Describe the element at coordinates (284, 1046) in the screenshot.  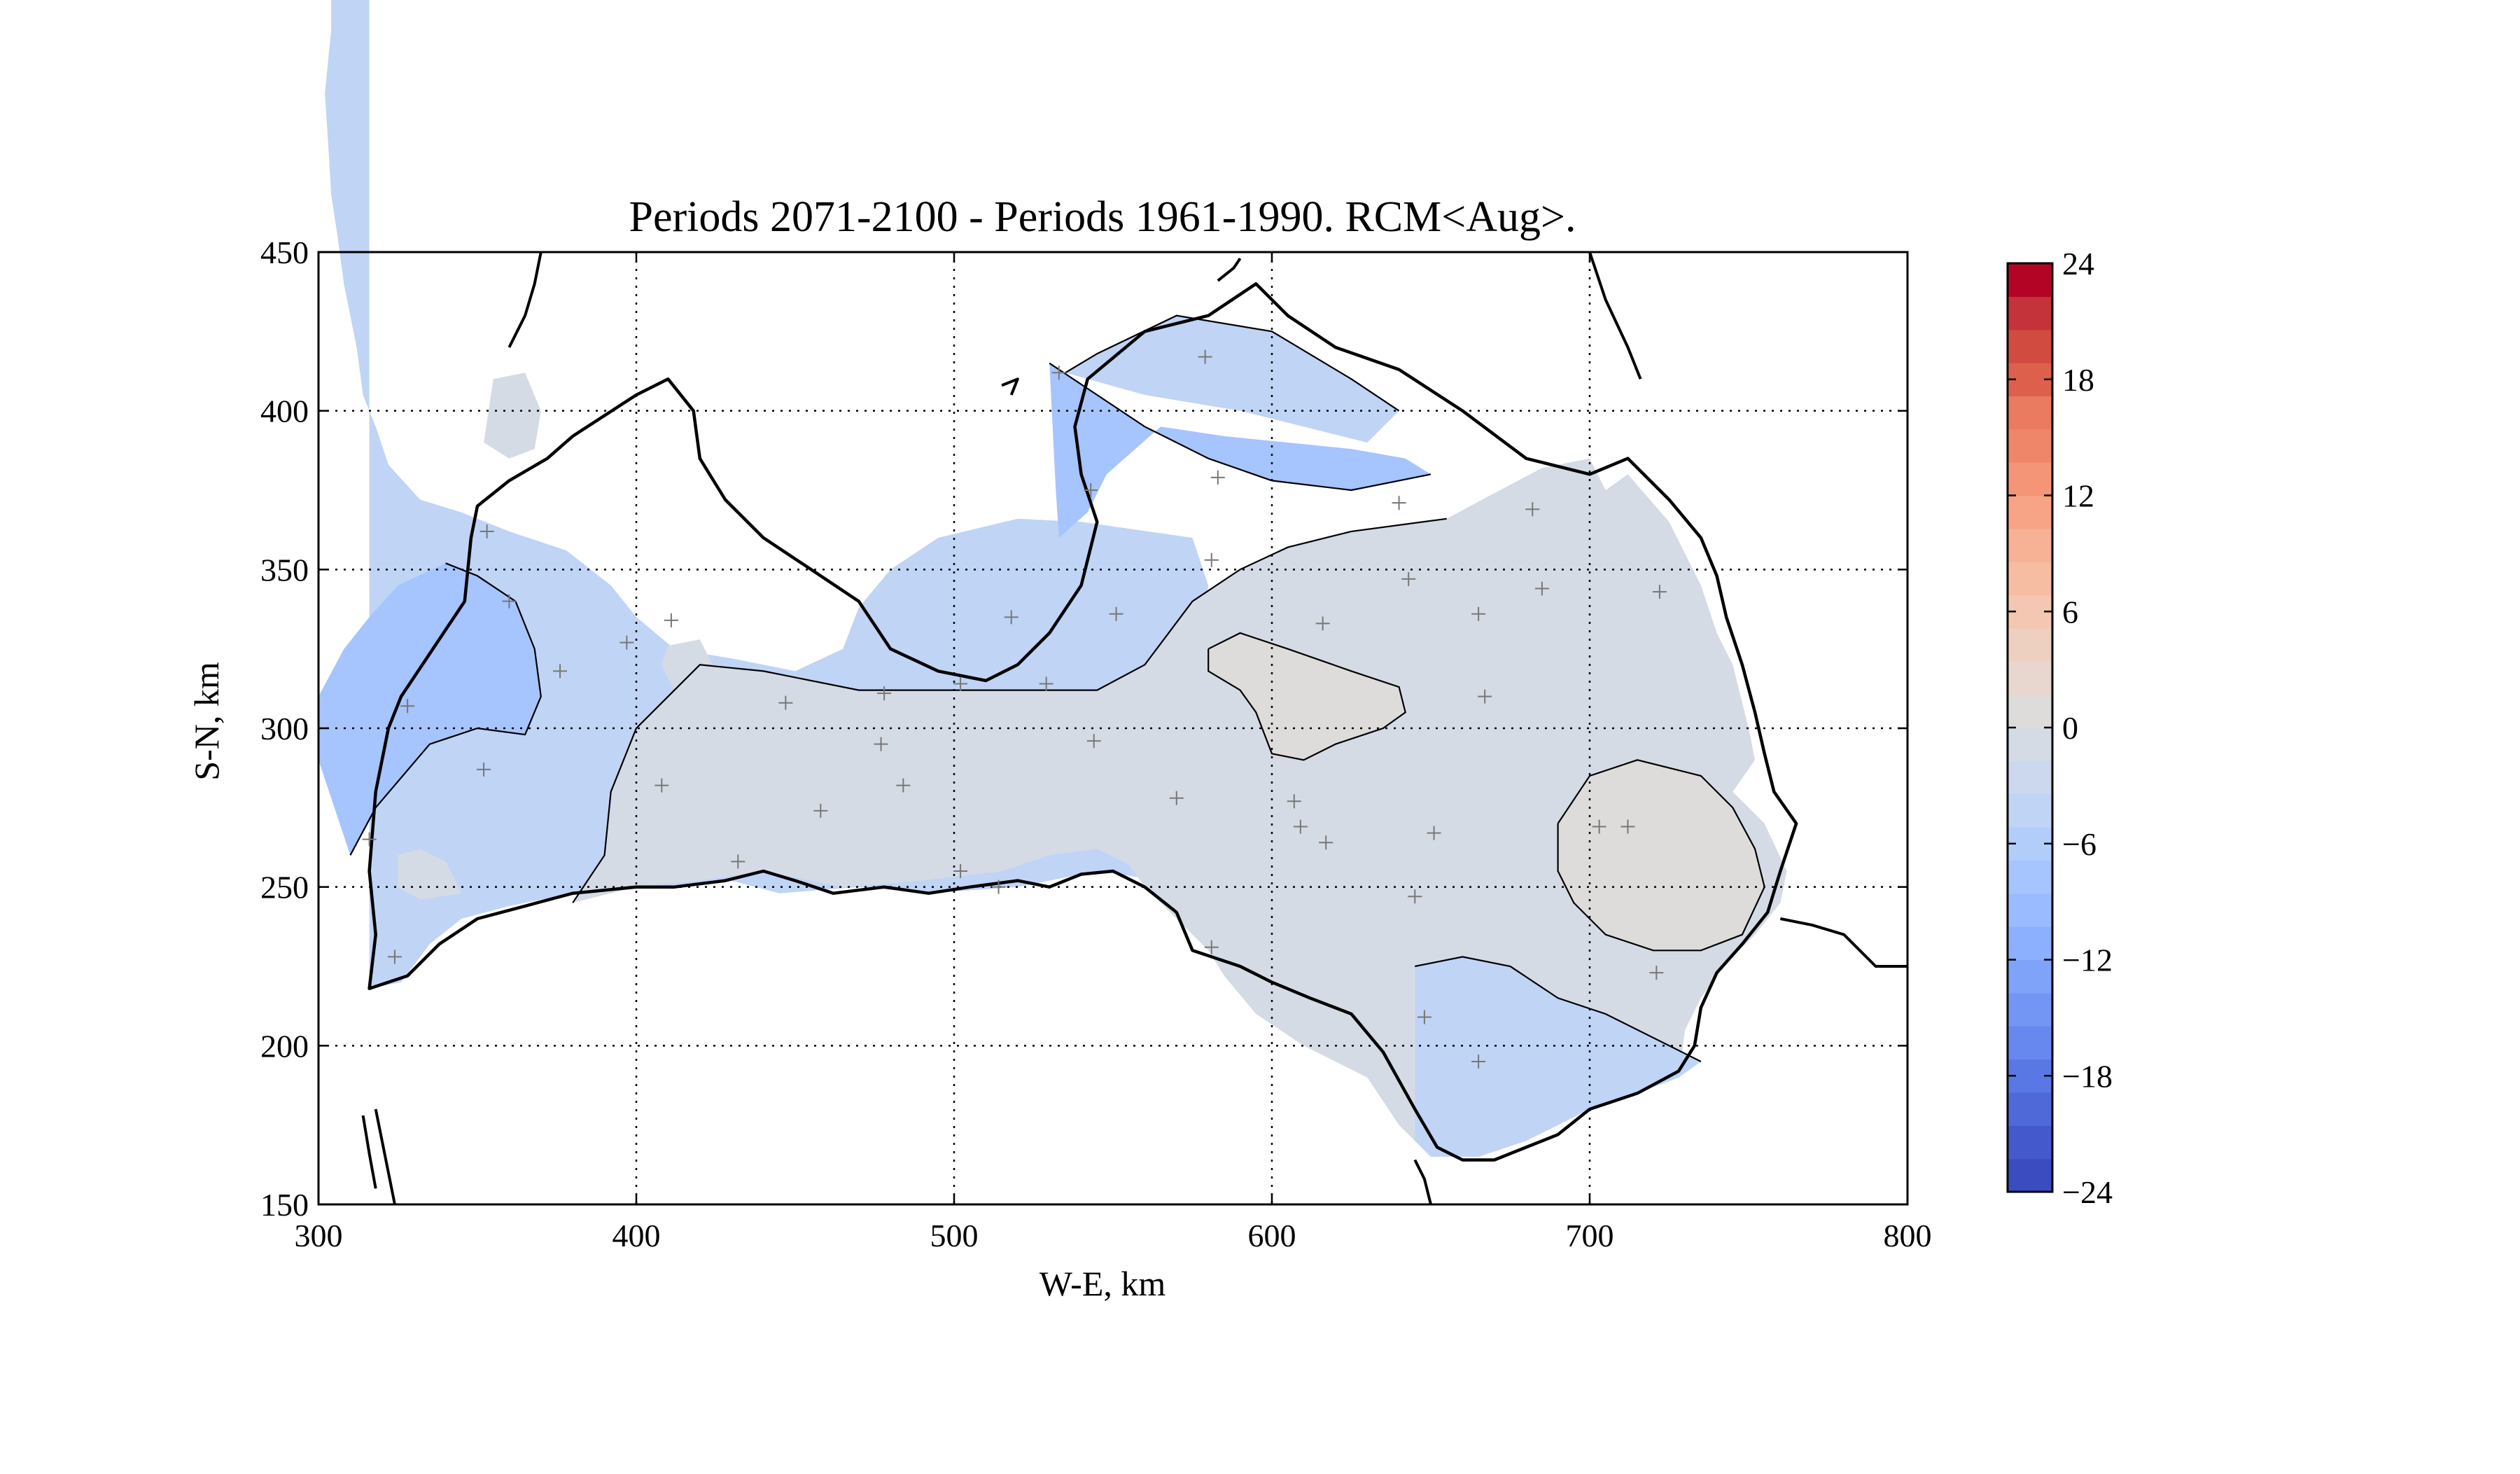
I see `y-tick-label-200: 200` at that location.